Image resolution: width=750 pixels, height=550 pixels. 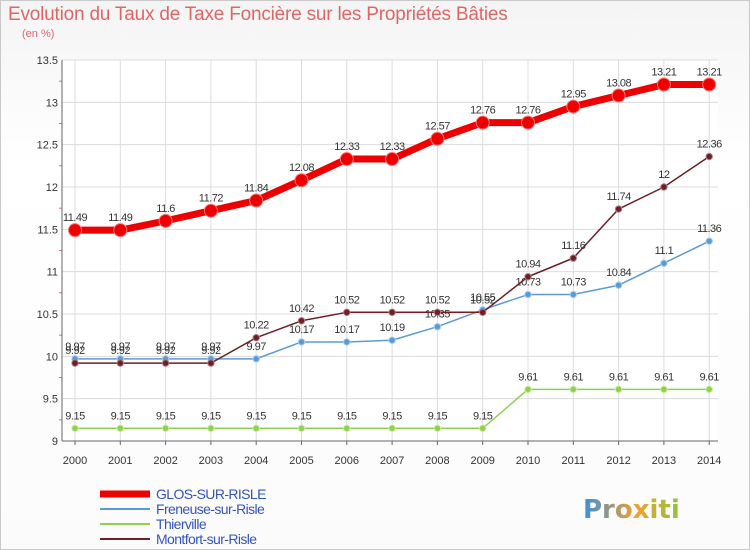 I want to click on data-label: 10.84, so click(x=618, y=273).